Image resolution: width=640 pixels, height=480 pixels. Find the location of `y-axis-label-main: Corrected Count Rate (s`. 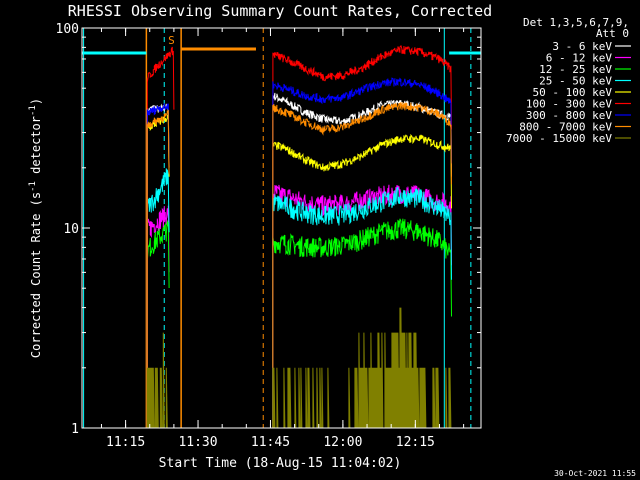

y-axis-label-main: Corrected Count Rate (s is located at coordinates (36, 275).